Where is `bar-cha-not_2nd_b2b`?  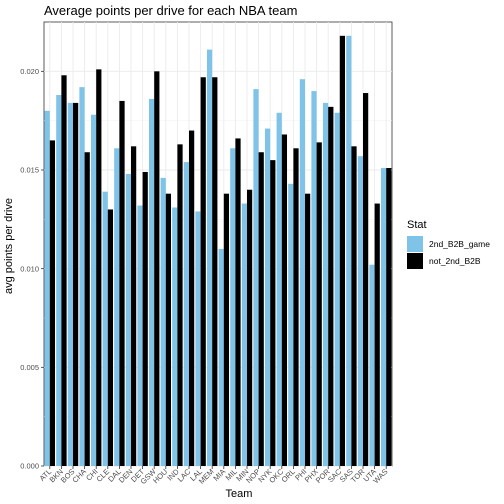
bar-cha-not_2nd_b2b is located at coordinates (87, 309).